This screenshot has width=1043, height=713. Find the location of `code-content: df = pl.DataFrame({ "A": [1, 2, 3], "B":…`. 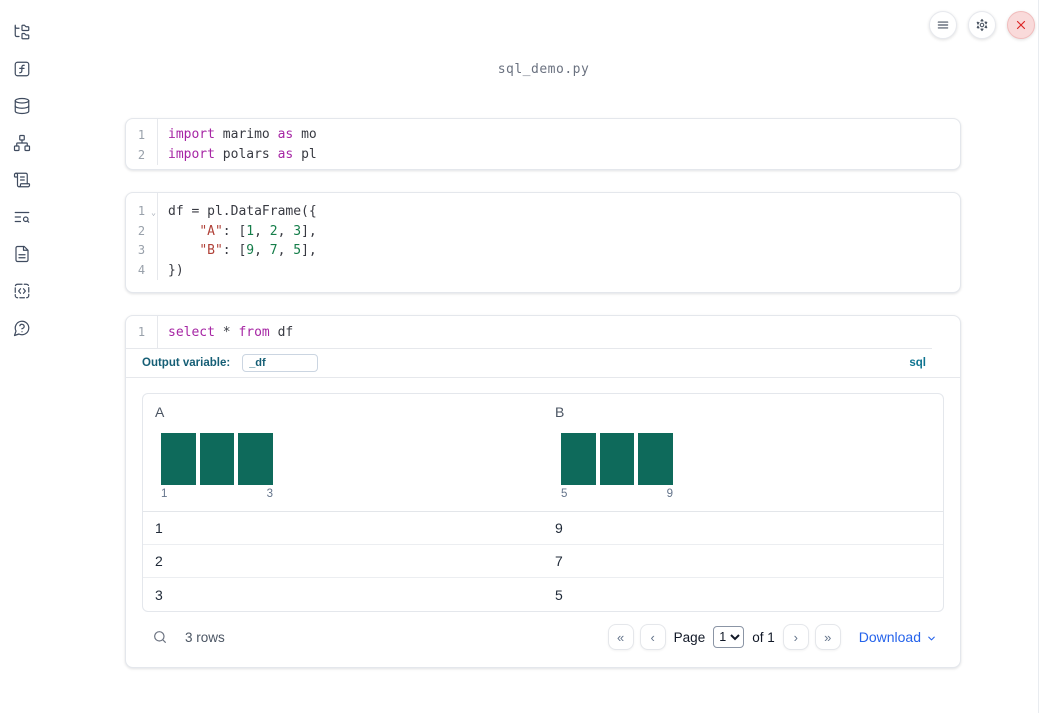

code-content: df = pl.DataFrame({ "A": [1, 2, 3], "B":… is located at coordinates (559, 236).